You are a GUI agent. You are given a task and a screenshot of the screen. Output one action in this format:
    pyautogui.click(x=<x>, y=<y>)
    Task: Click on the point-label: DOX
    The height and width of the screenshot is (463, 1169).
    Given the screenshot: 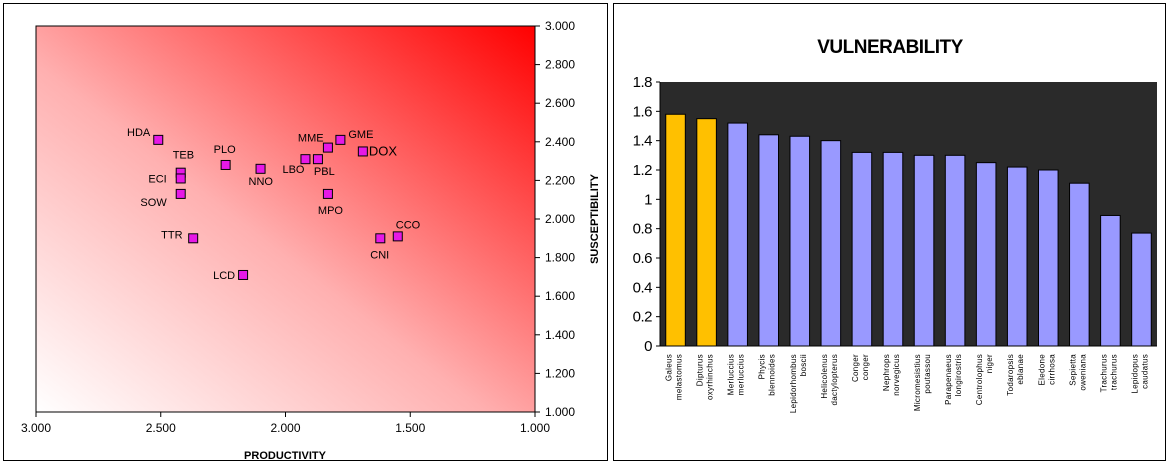 What is the action you would take?
    pyautogui.click(x=383, y=150)
    